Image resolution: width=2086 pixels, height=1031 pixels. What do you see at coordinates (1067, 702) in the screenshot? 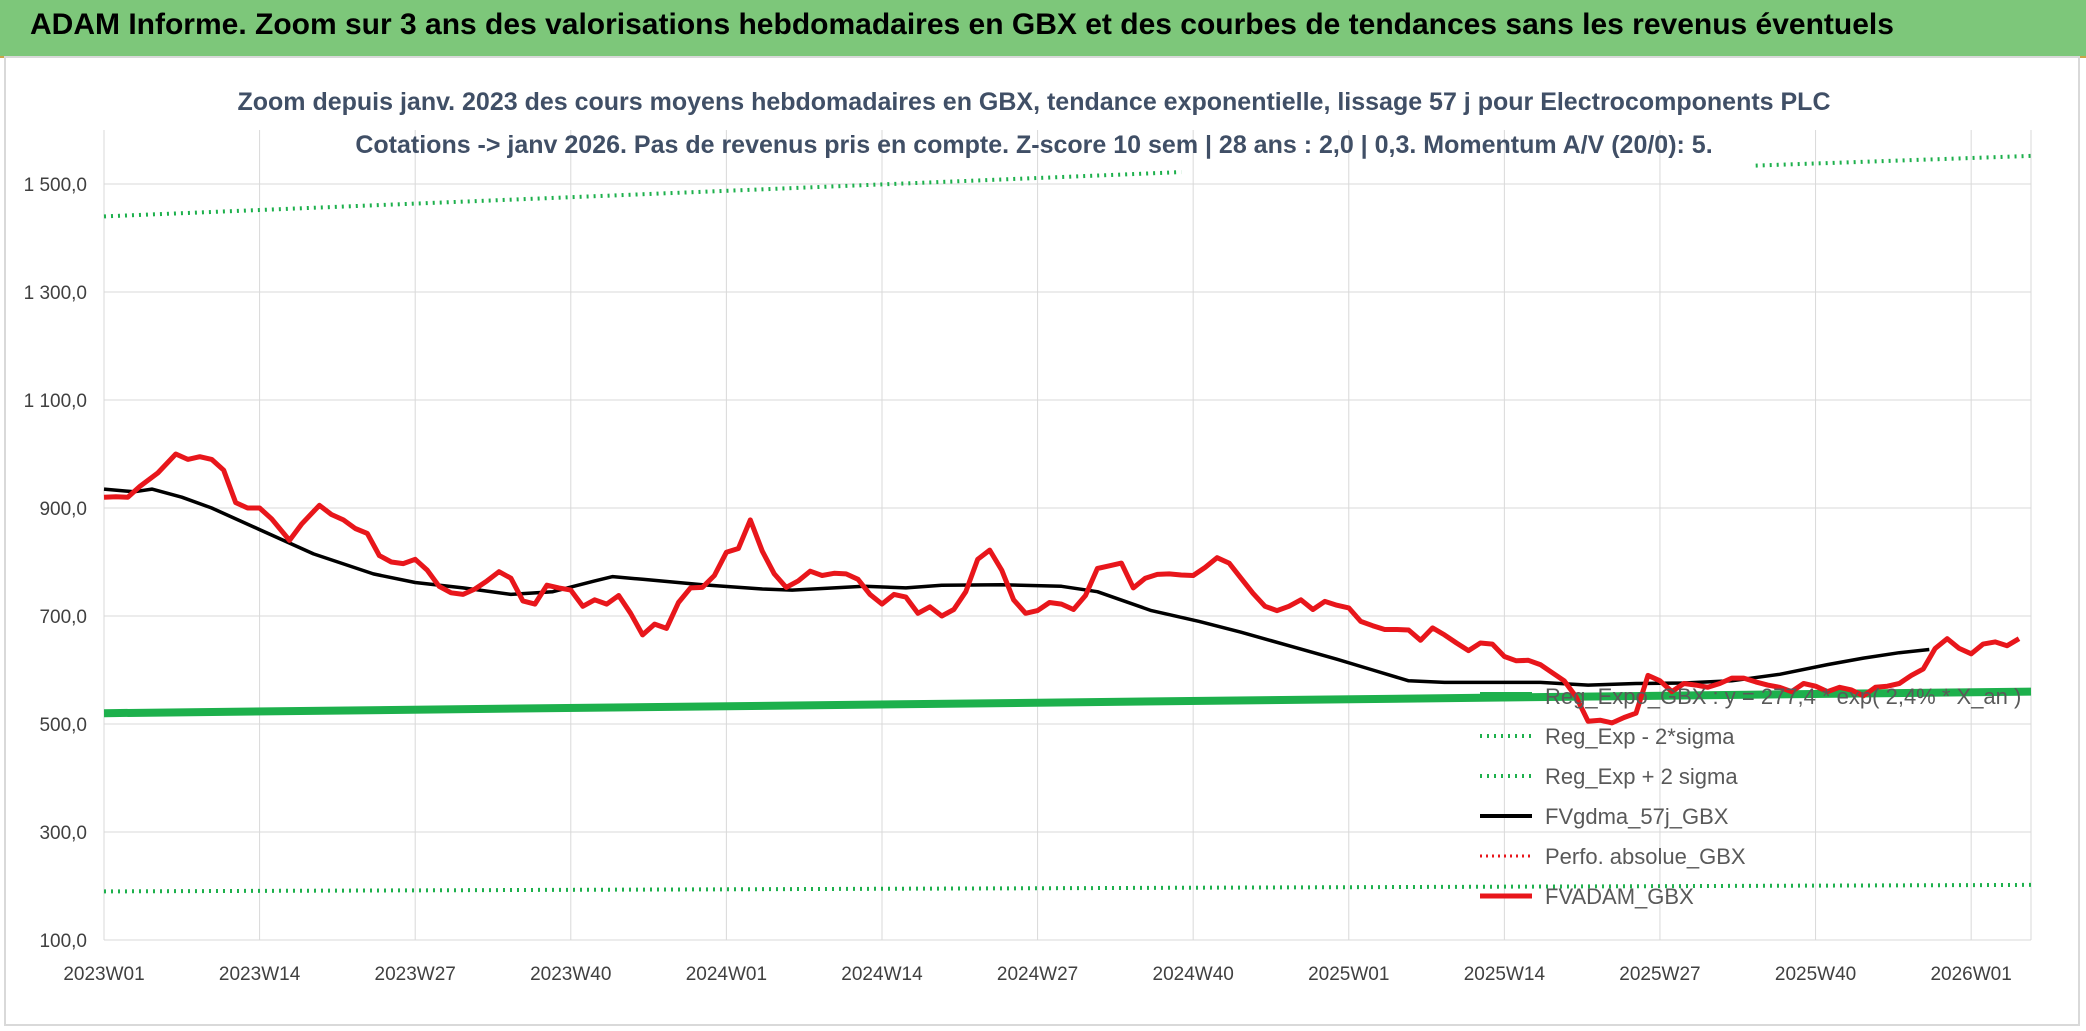
I see `series-reg-expo-gbx` at bounding box center [1067, 702].